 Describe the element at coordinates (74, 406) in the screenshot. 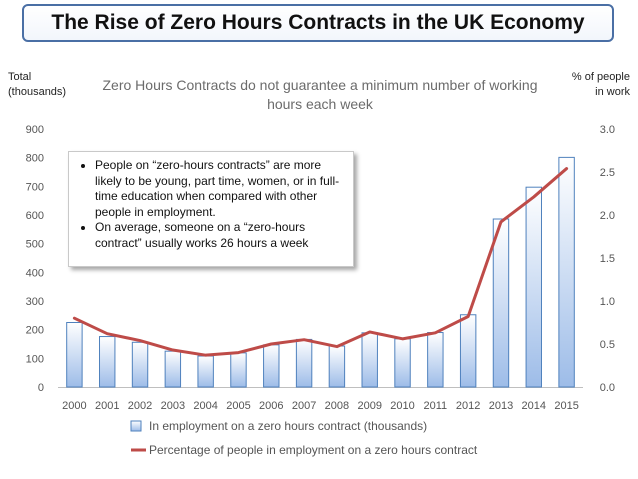

I see `x-tick-label: 2000` at that location.